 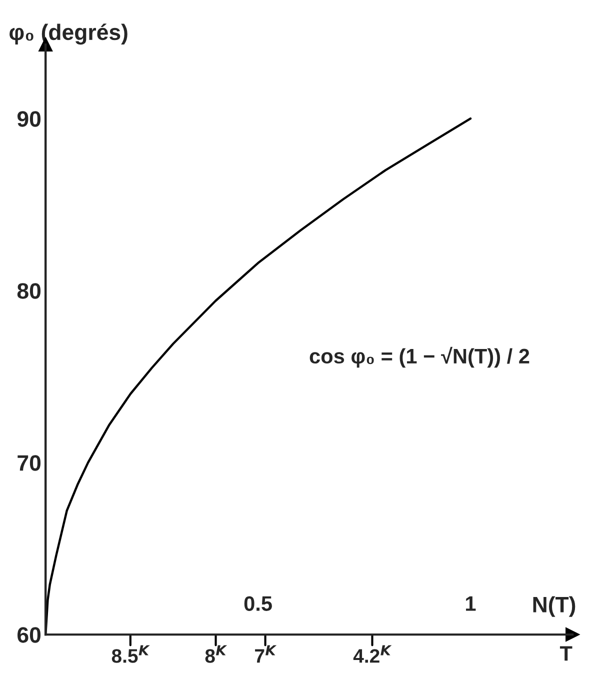 I want to click on y-tick-label: 60, so click(x=29, y=635).